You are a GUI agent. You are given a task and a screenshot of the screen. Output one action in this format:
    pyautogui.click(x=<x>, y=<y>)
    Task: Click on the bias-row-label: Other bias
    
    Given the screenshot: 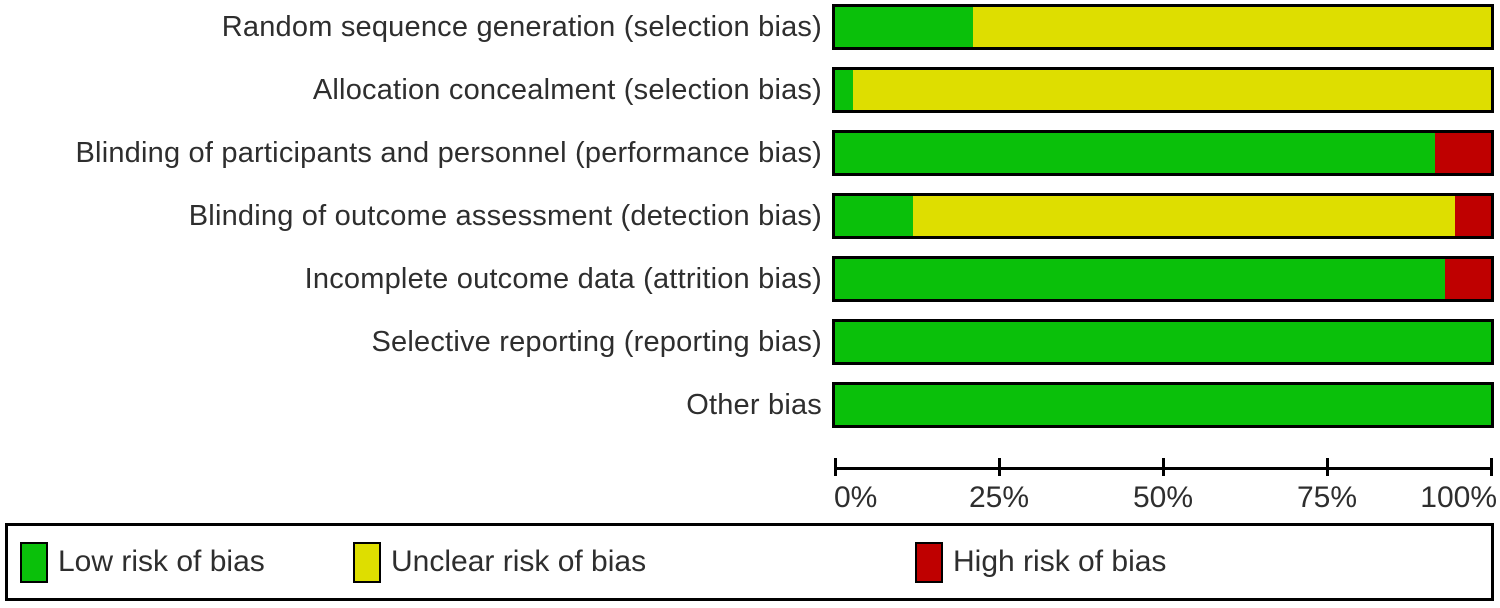 What is the action you would take?
    pyautogui.click(x=754, y=405)
    